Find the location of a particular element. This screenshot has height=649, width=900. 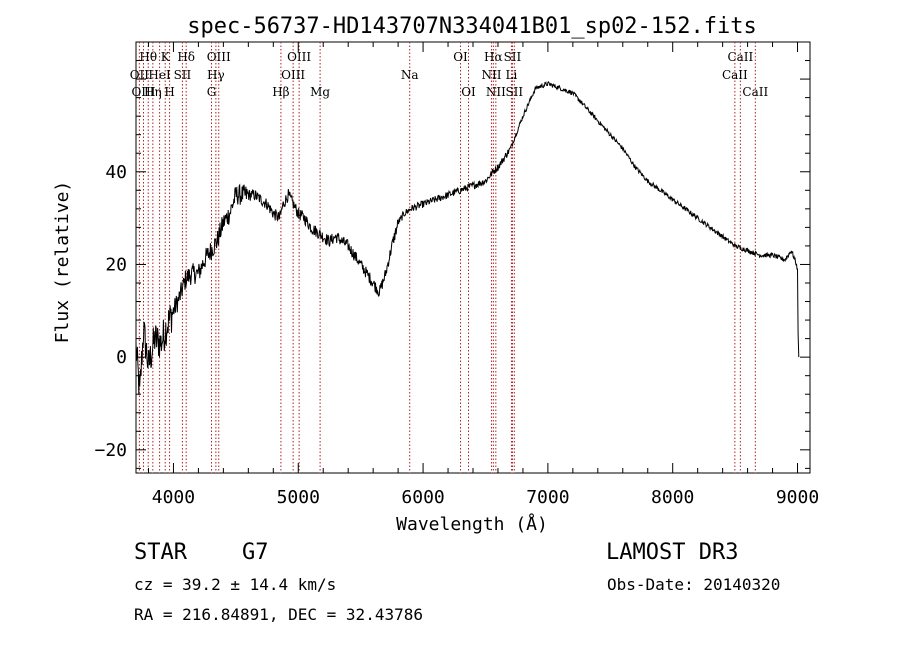

observation-date: Obs-Date: 20140320 is located at coordinates (693, 584).